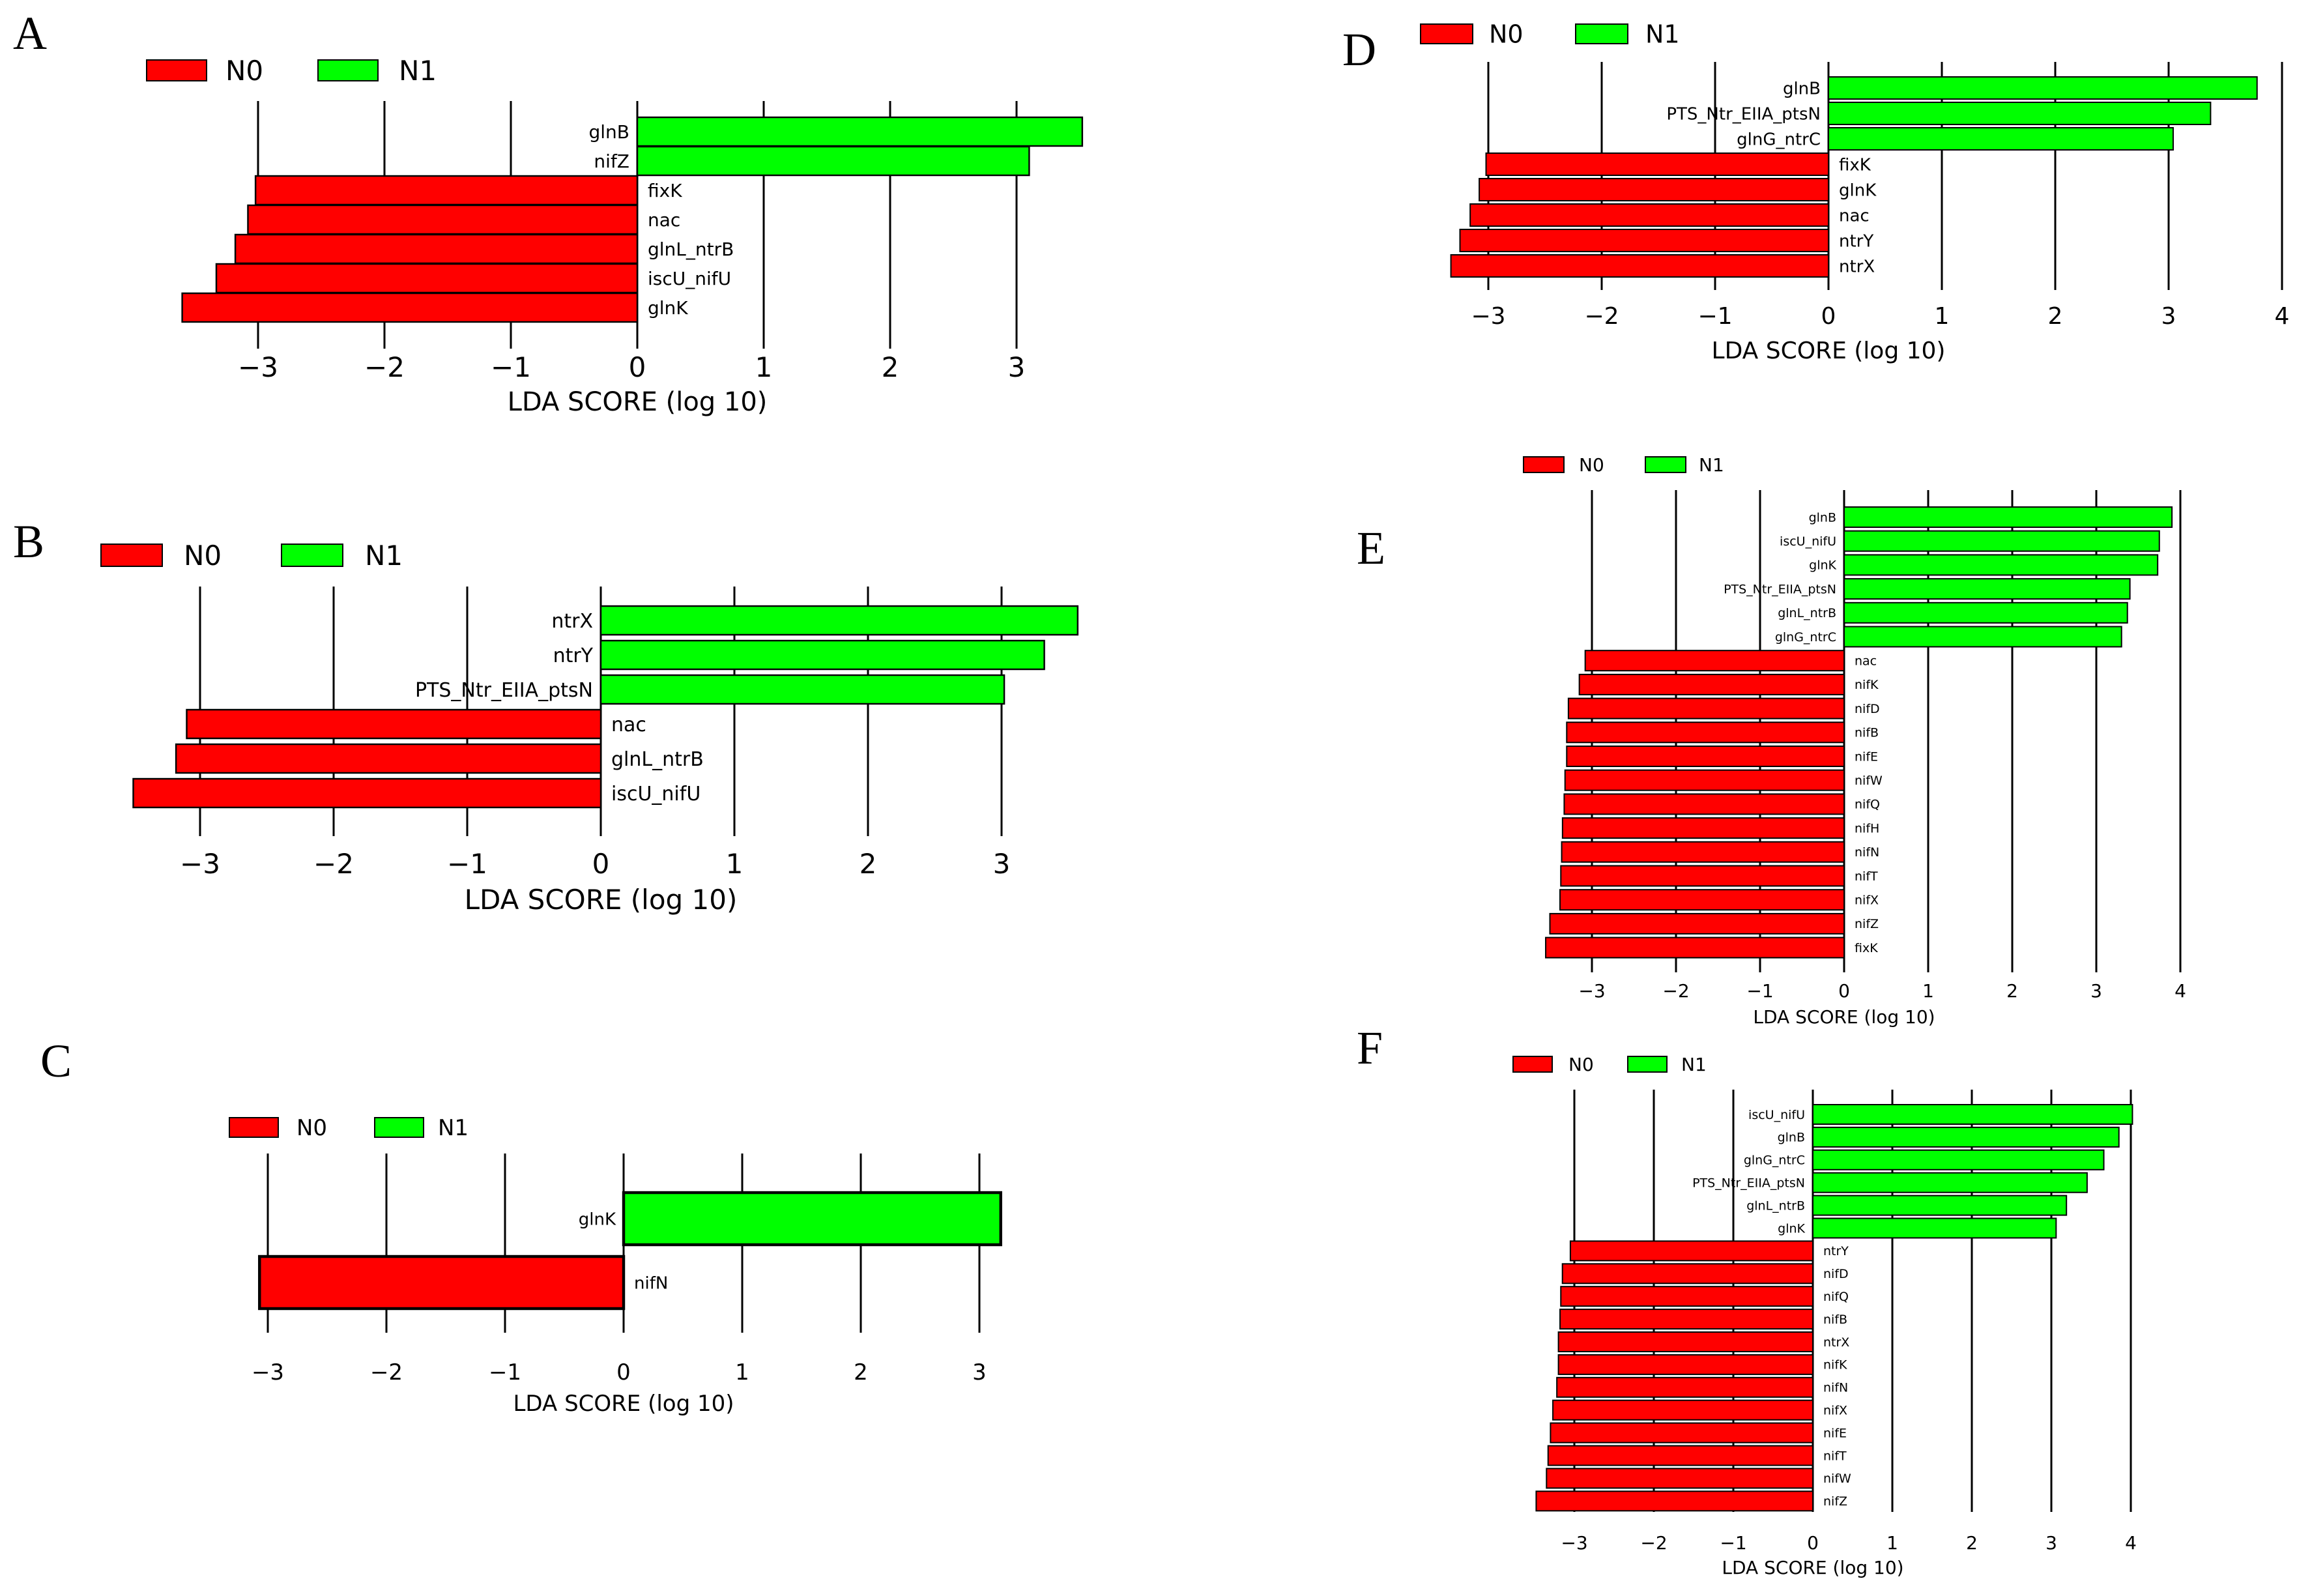 Image resolution: width=2297 pixels, height=1596 pixels. What do you see at coordinates (1856, 241) in the screenshot?
I see `bar-label: ntrY` at bounding box center [1856, 241].